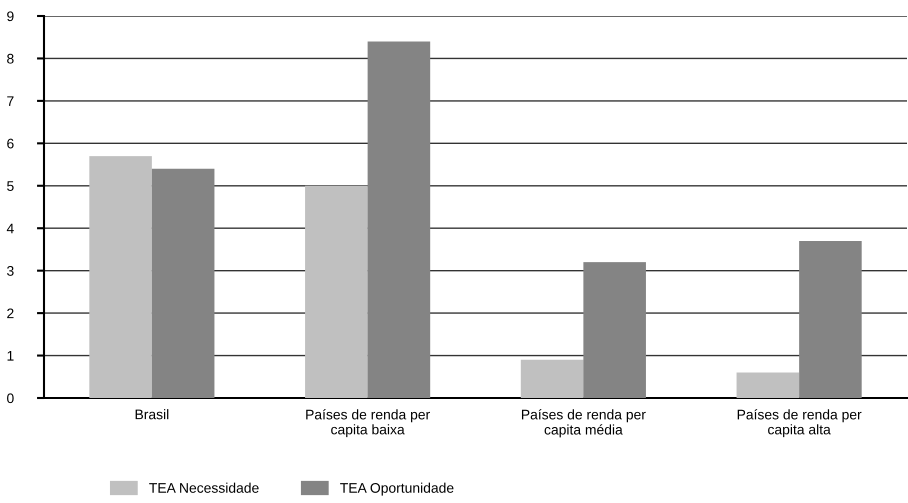 This screenshot has height=503, width=908. What do you see at coordinates (10, 313) in the screenshot?
I see `y-tick-label: 2` at bounding box center [10, 313].